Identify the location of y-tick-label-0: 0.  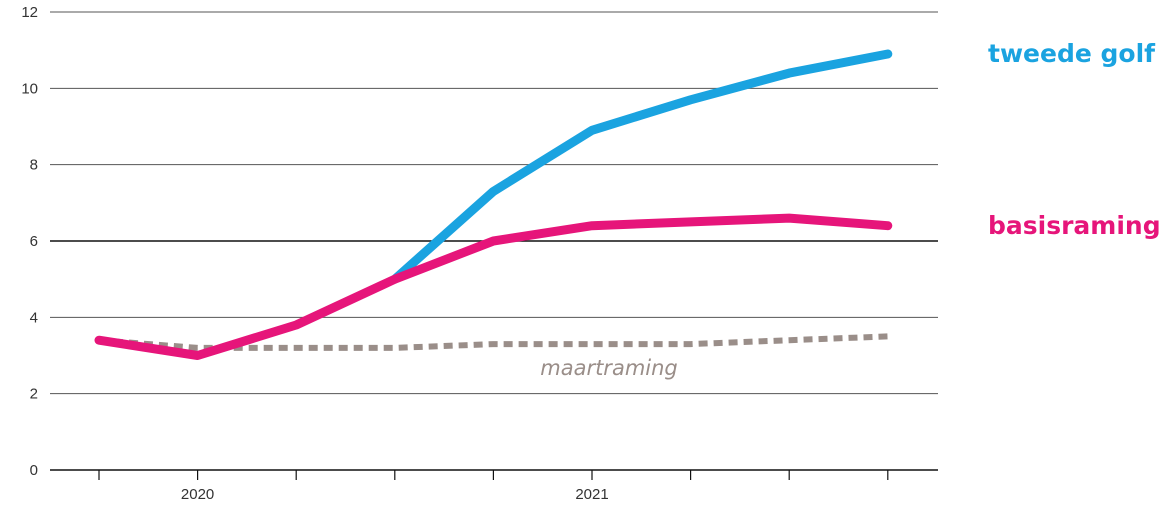
(34, 470).